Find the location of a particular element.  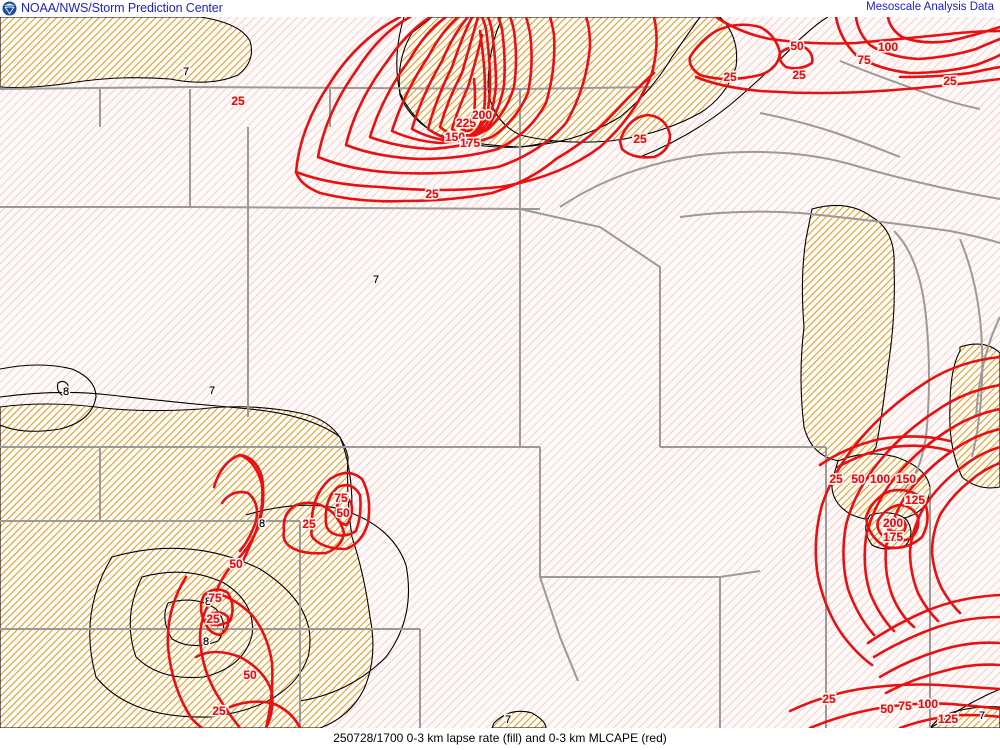

cape-50-ohio is located at coordinates (921, 510).